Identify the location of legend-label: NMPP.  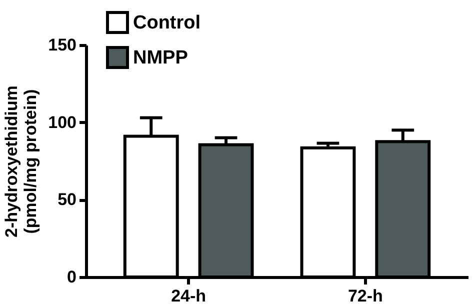
(160, 58).